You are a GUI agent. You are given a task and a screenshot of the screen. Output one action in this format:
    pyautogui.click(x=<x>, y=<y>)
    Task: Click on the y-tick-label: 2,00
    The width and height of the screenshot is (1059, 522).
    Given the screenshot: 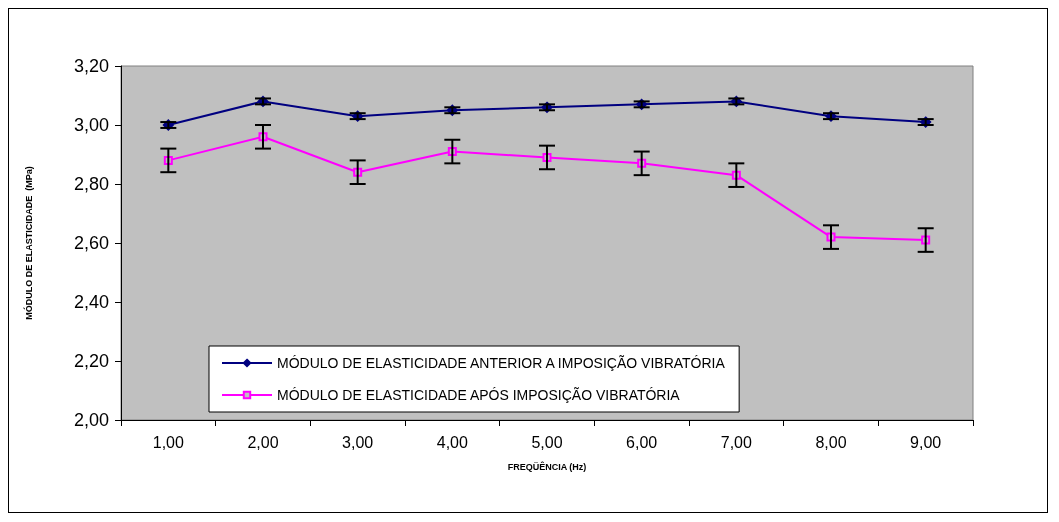 What is the action you would take?
    pyautogui.click(x=91, y=420)
    